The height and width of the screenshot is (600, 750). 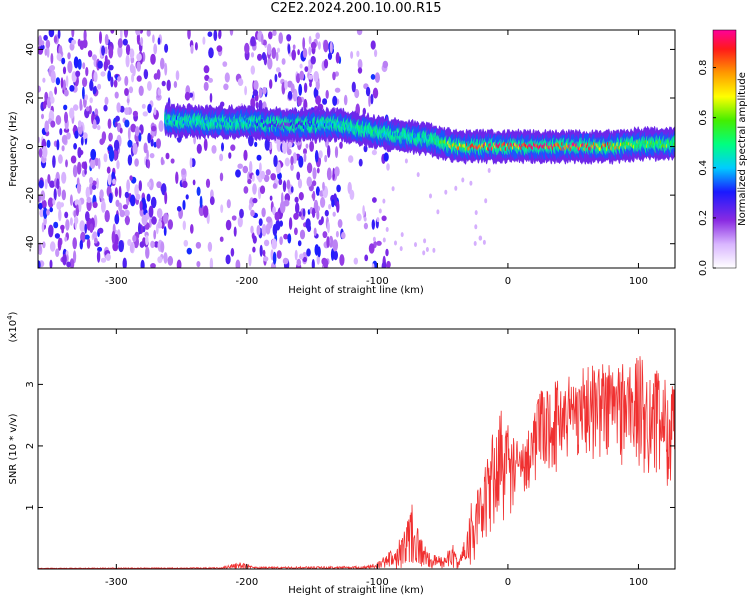 What do you see at coordinates (638, 281) in the screenshot?
I see `spectrogram-x-tick-label: 100` at bounding box center [638, 281].